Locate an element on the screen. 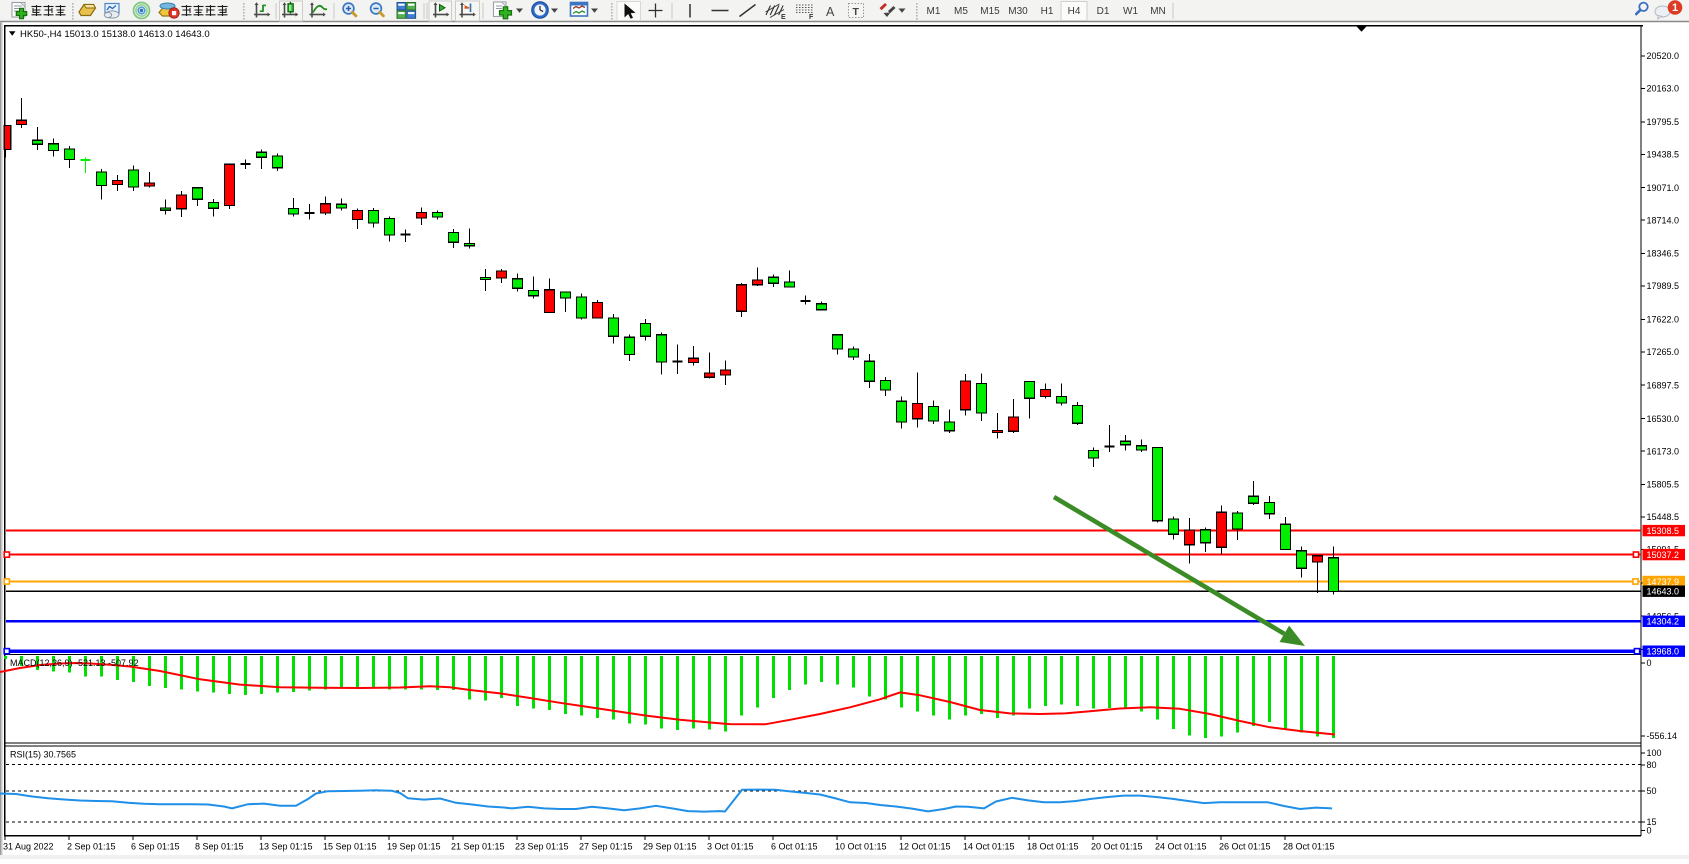 This screenshot has width=1689, height=864. svg-text: 23 Sep 01:15 is located at coordinates (542, 847).